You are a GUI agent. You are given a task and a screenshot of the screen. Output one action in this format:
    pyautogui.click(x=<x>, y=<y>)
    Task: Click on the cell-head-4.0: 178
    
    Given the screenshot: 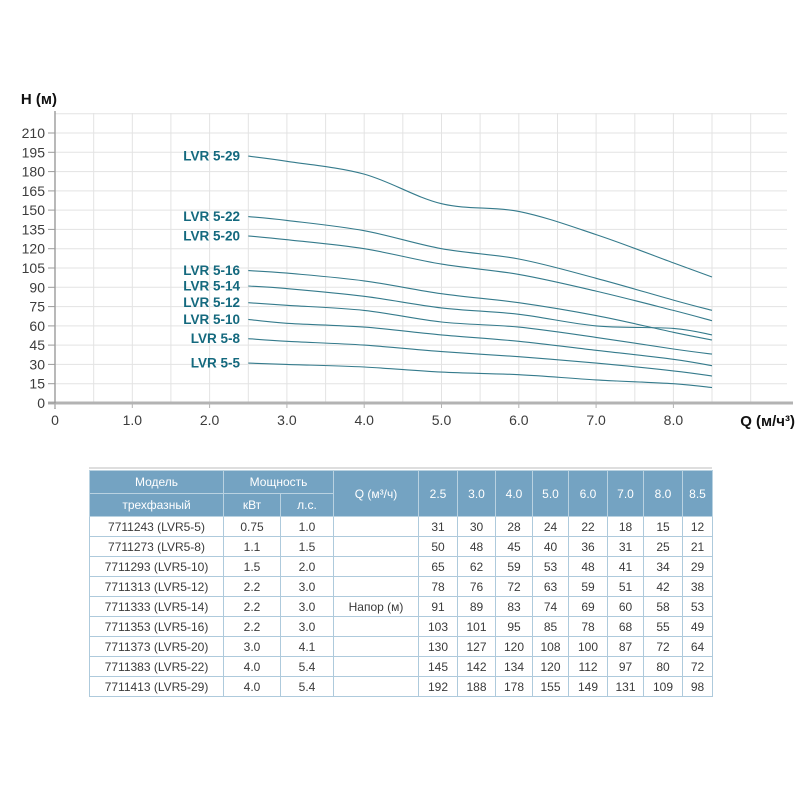 What is the action you would take?
    pyautogui.click(x=514, y=686)
    